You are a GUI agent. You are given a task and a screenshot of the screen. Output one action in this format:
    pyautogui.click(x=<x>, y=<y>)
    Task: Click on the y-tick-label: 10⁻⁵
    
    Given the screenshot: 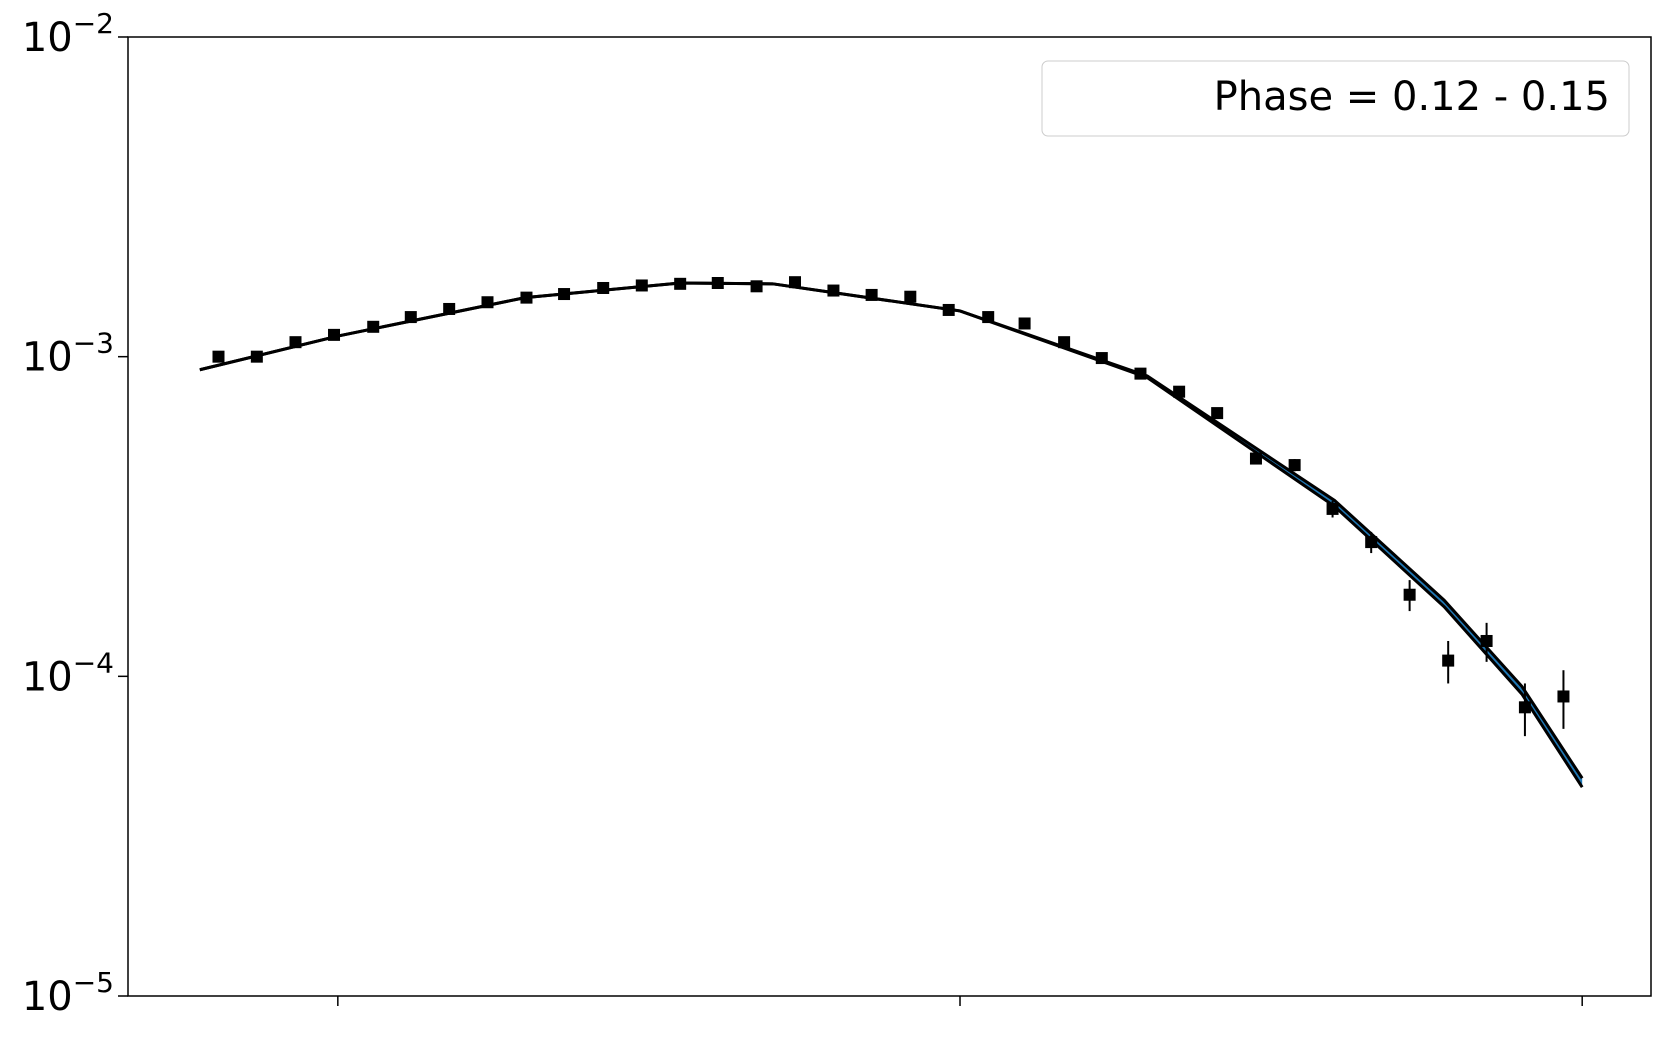 What is the action you would take?
    pyautogui.click(x=68, y=993)
    